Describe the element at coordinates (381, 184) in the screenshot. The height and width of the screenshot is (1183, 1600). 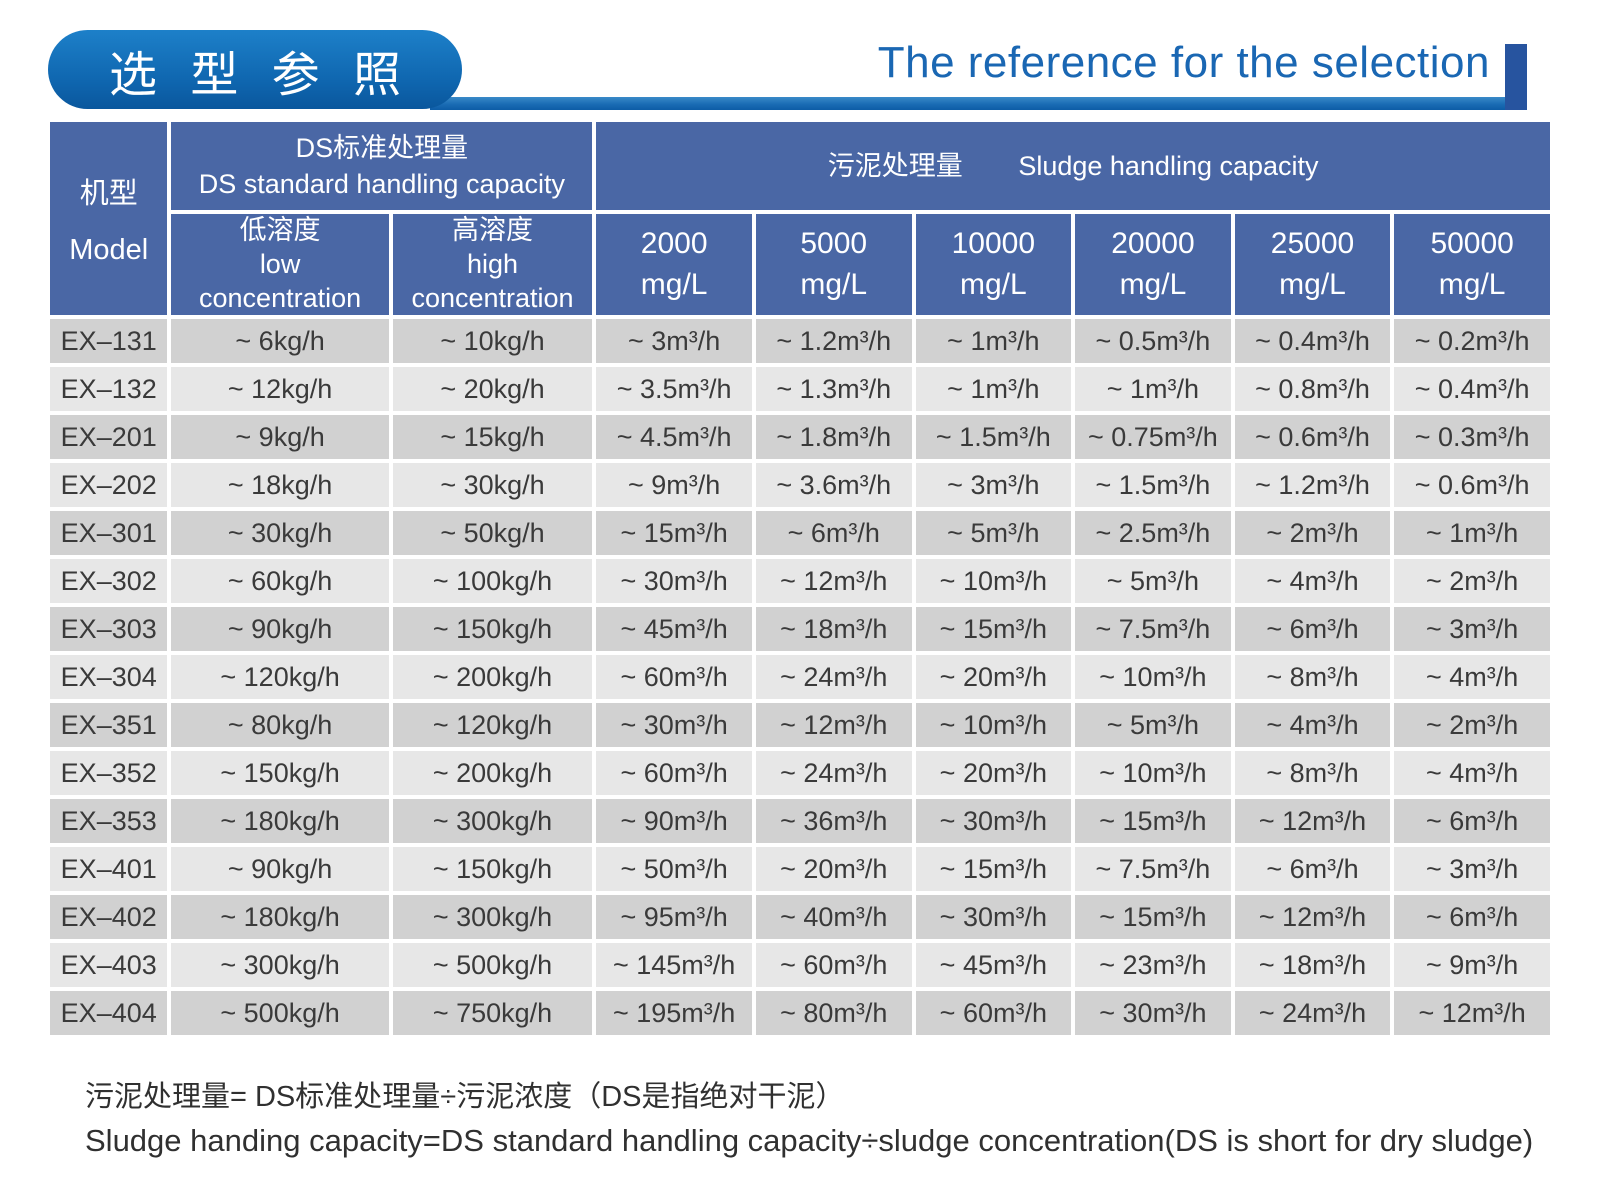
I see `header-ds-group-en: DS standard handling capacity` at that location.